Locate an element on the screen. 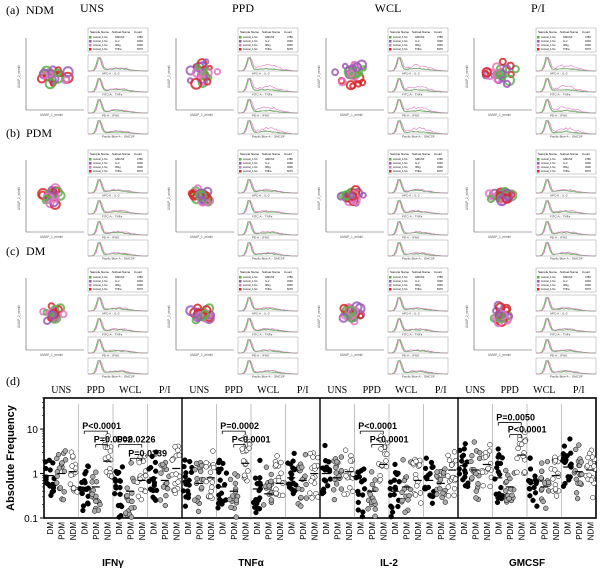  cohort-tick-label: NDM is located at coordinates (73, 531).